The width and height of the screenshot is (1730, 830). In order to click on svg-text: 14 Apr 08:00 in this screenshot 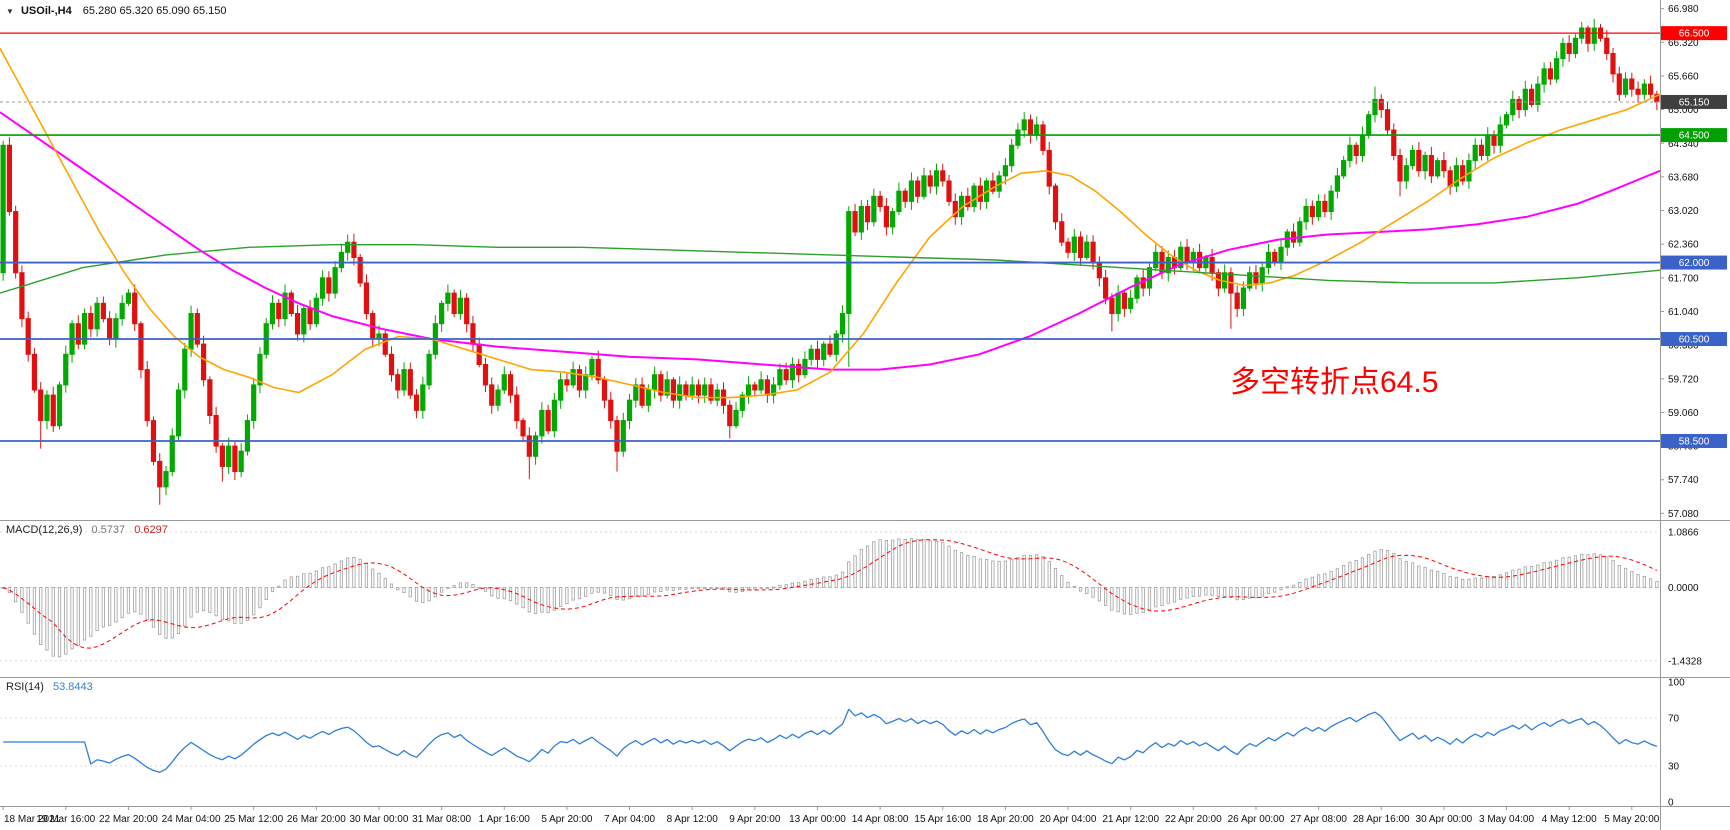, I will do `click(880, 819)`.